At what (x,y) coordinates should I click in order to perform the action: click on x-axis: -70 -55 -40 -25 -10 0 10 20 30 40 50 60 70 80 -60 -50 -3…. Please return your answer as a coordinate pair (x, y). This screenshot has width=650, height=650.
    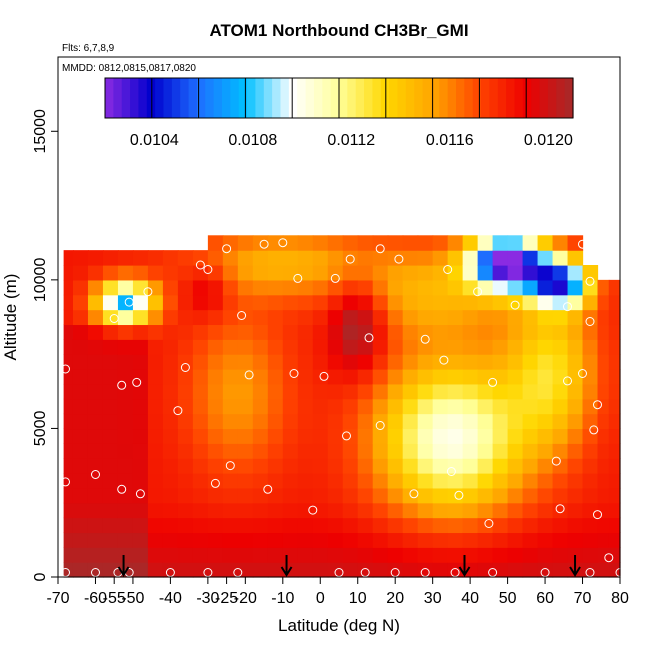
    Looking at the image, I should click on (337, 592).